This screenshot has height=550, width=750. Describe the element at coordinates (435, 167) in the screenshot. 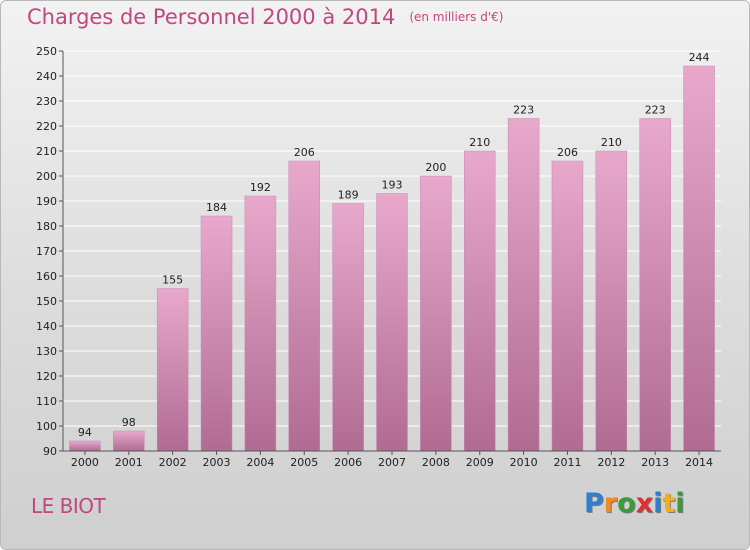

I see `bar-value-label: 200` at that location.